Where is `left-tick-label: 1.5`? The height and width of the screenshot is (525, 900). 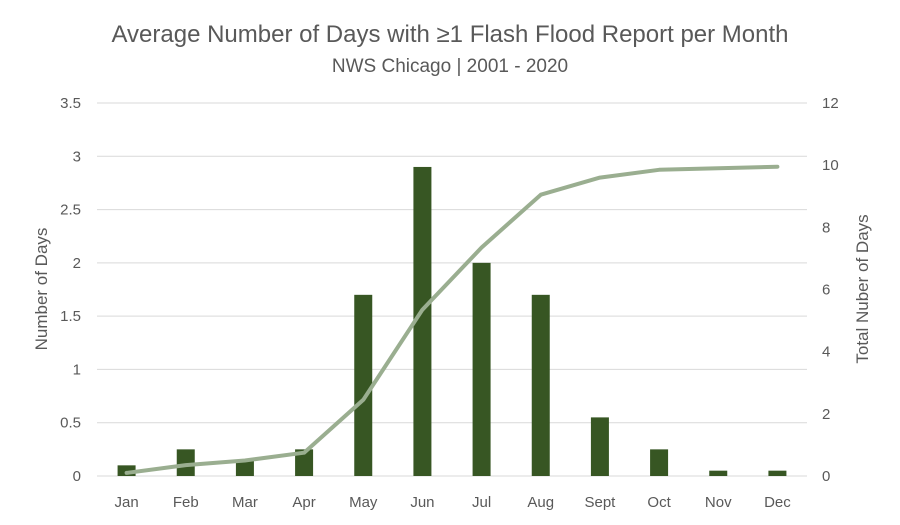 left-tick-label: 1.5 is located at coordinates (70, 316).